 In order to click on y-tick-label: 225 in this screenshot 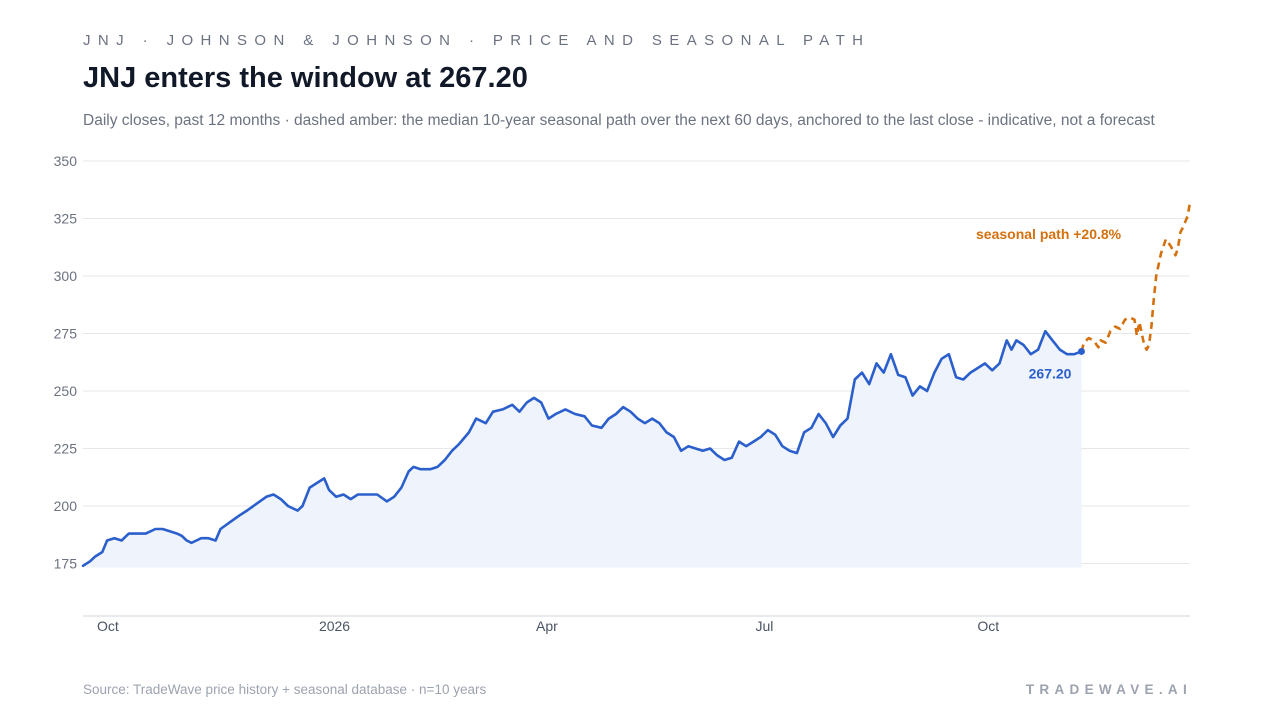, I will do `click(66, 449)`.